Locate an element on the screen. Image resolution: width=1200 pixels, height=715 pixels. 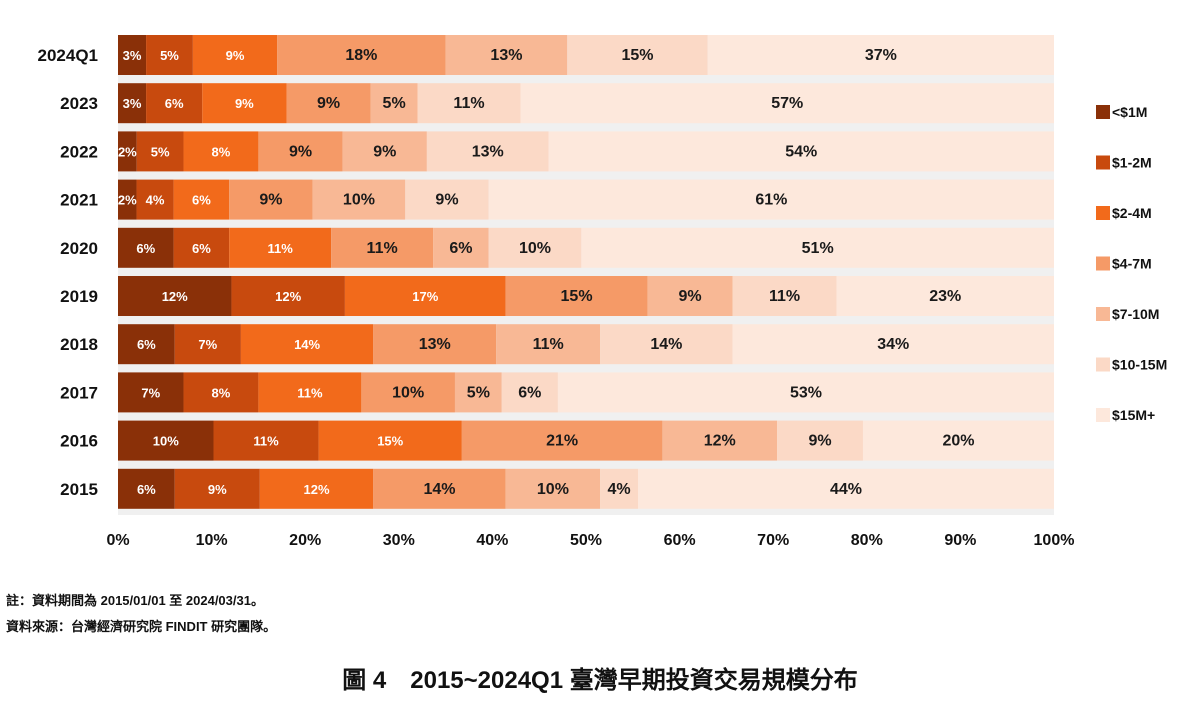
data-label: 18% is located at coordinates (361, 55).